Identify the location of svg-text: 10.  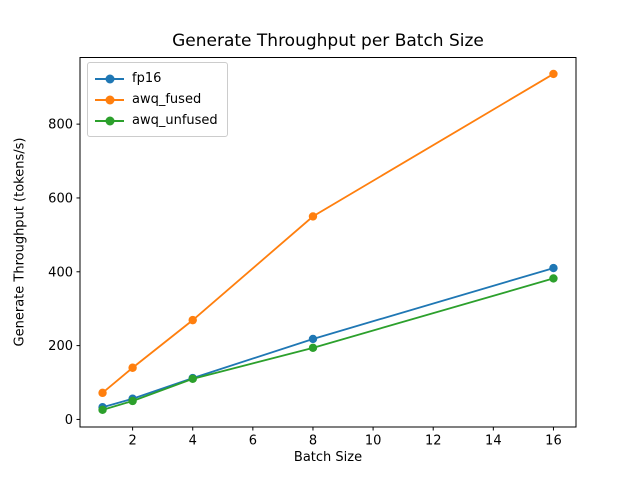
(373, 441).